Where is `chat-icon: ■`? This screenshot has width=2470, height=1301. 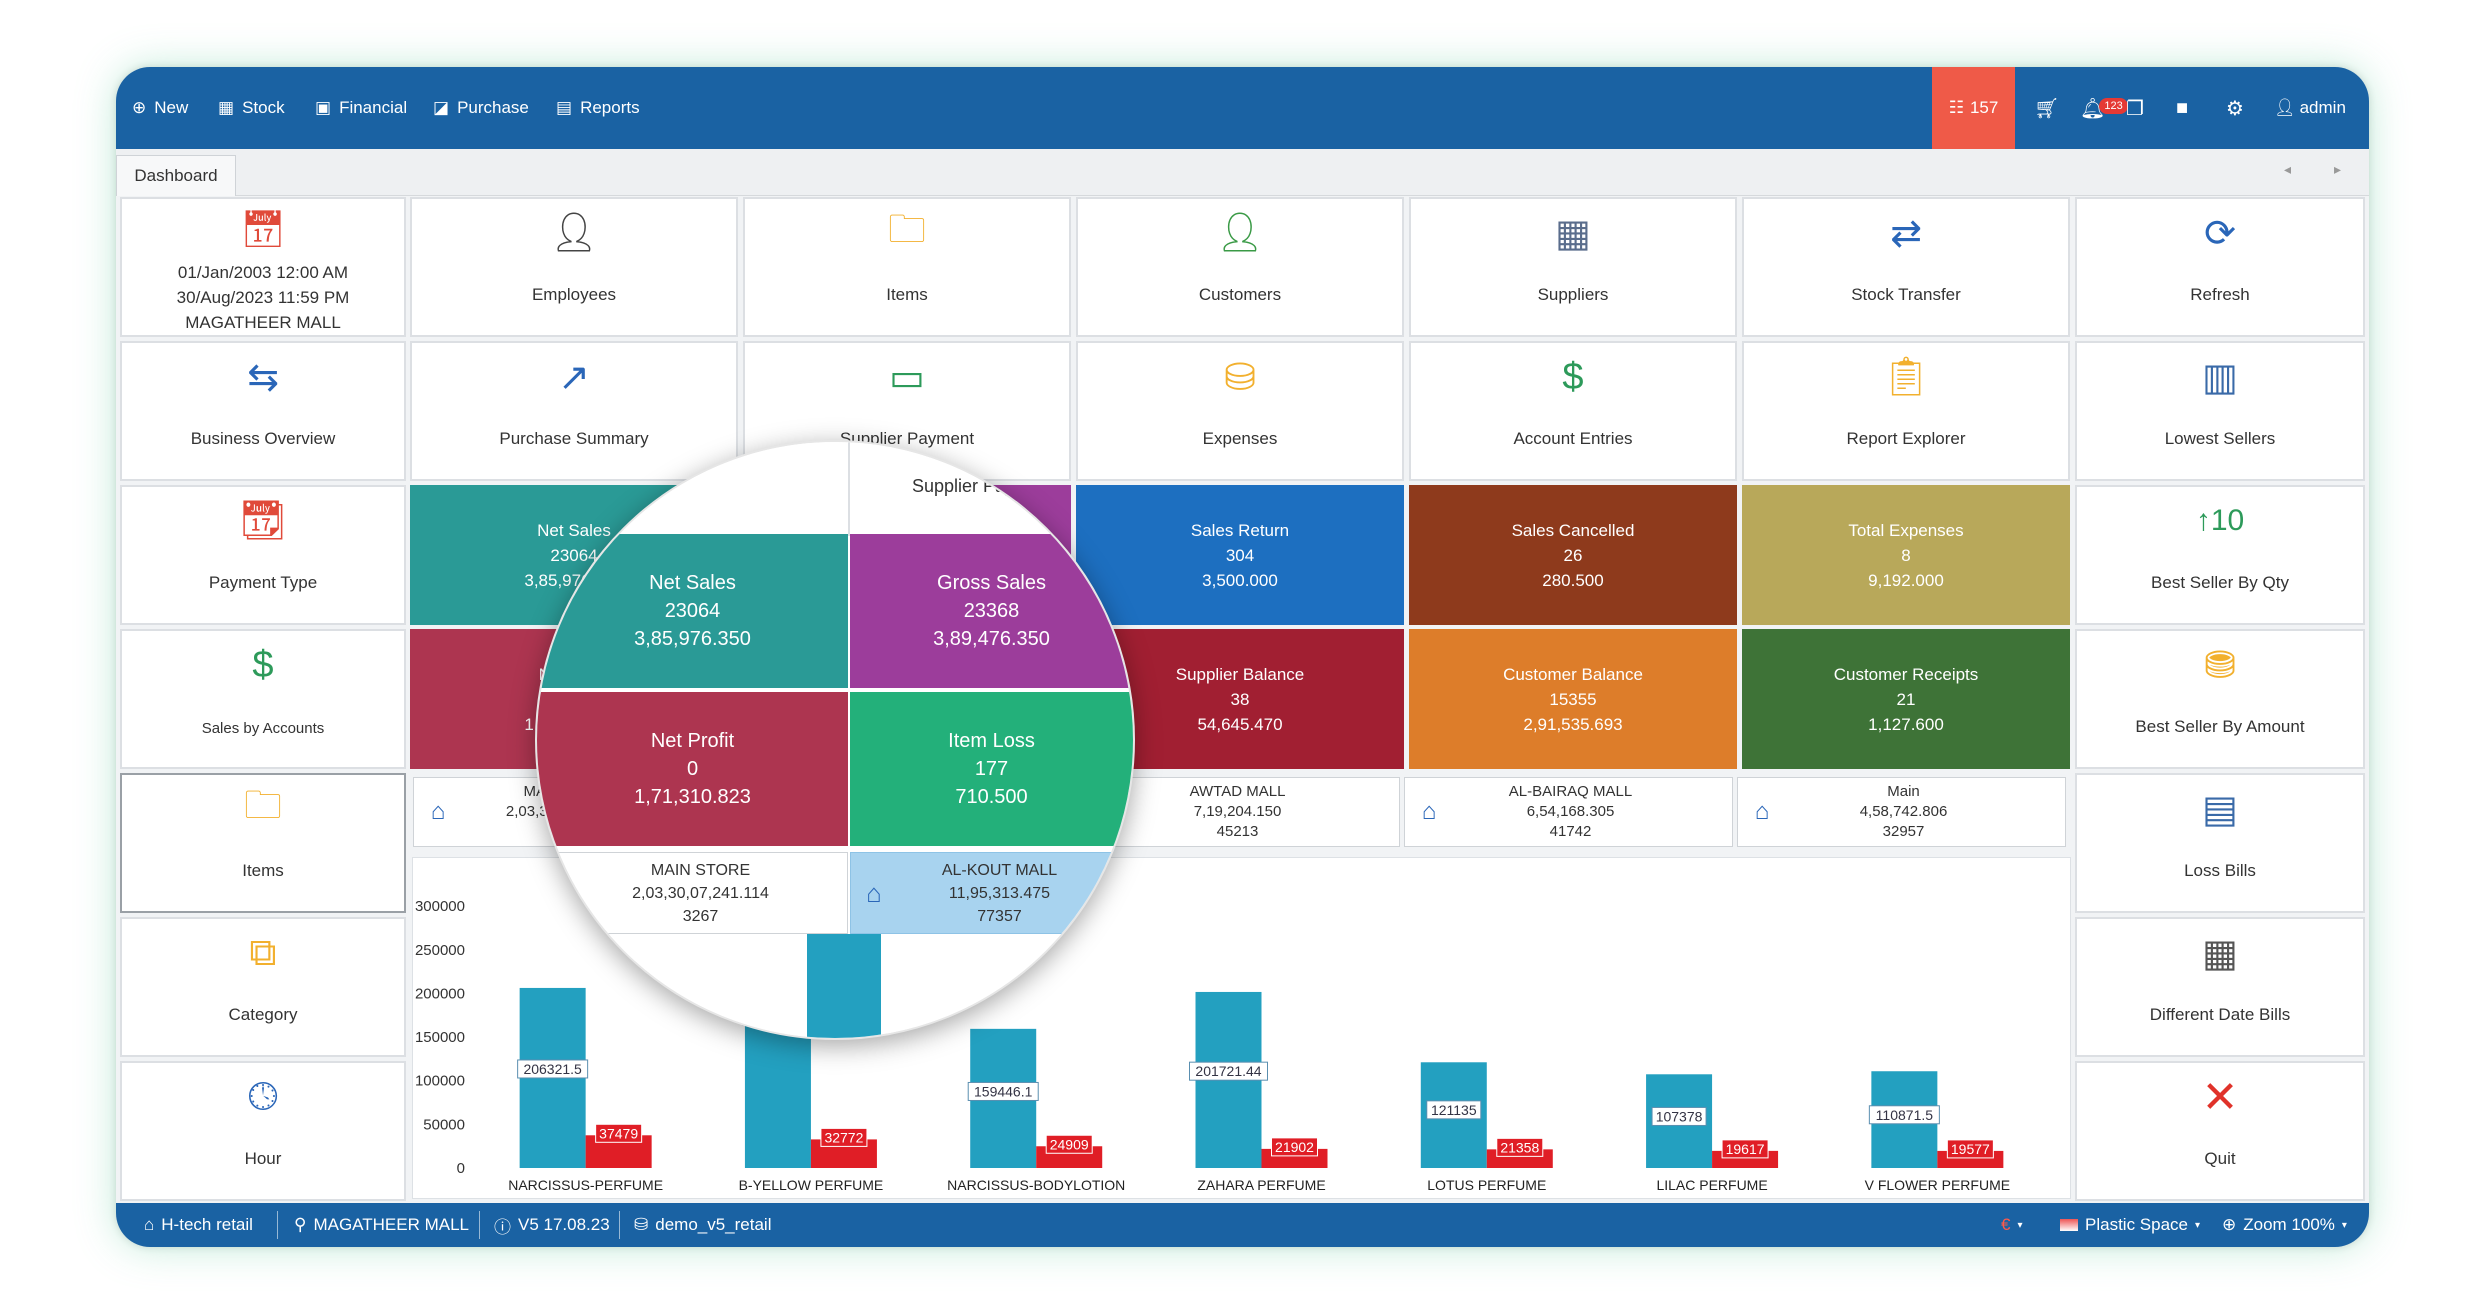
chat-icon: ■ is located at coordinates (2182, 107).